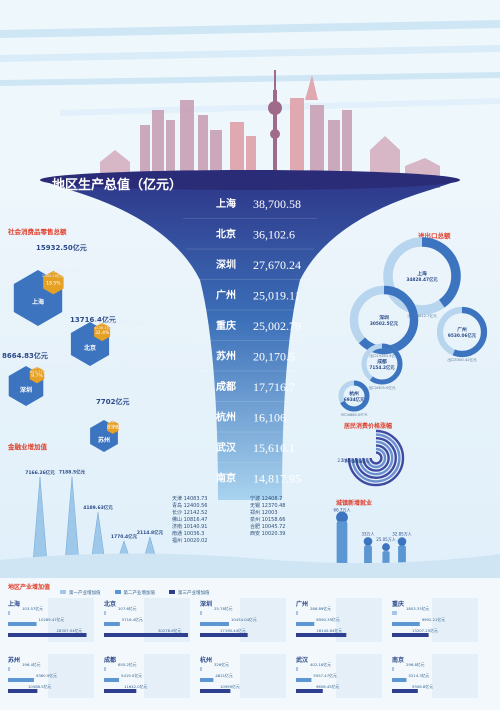 Image resolution: width=500 pixels, height=710 pixels. I want to click on gdp-more-item: 无锡 12370.48, so click(268, 506).